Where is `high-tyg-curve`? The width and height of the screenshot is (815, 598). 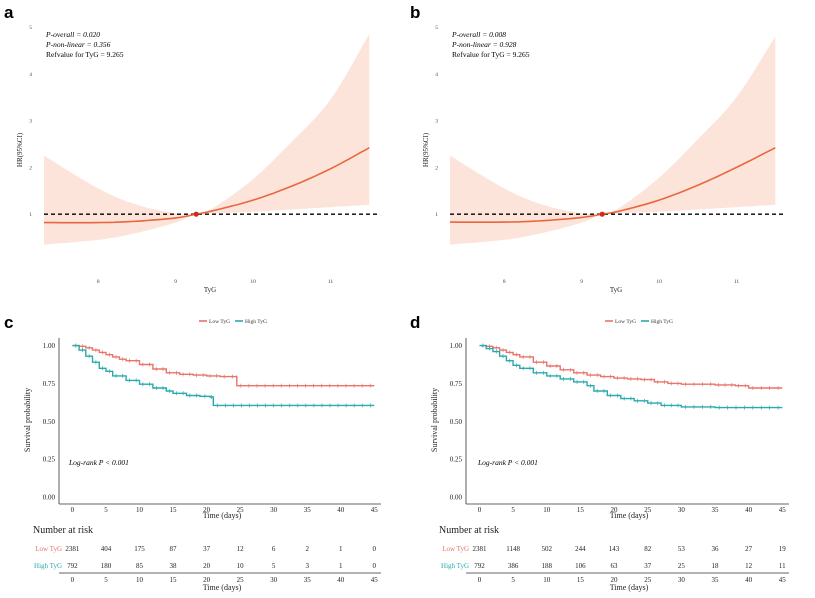 high-tyg-curve is located at coordinates (631, 376).